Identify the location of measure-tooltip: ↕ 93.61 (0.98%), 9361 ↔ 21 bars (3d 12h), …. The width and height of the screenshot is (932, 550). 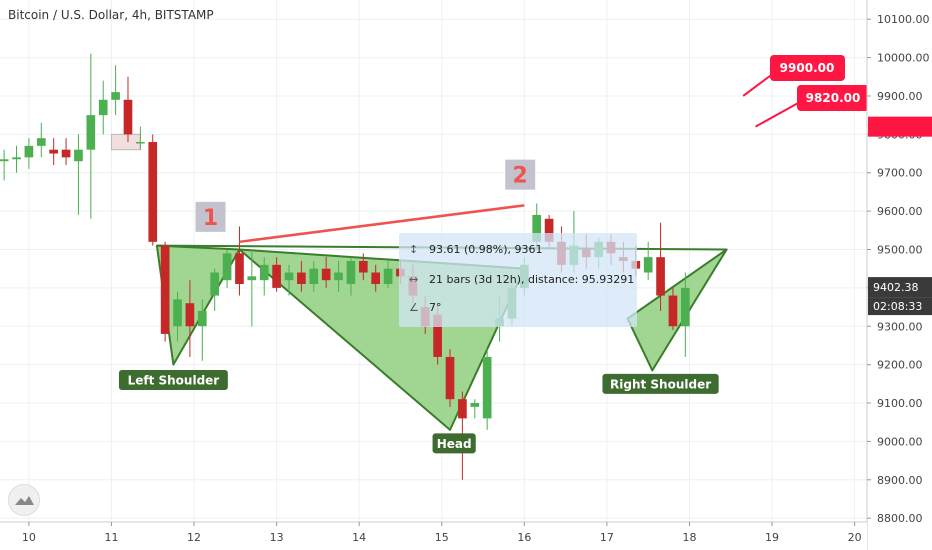
(518, 280).